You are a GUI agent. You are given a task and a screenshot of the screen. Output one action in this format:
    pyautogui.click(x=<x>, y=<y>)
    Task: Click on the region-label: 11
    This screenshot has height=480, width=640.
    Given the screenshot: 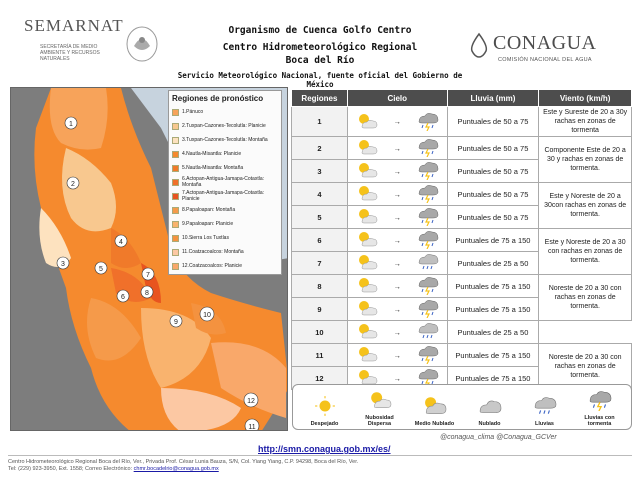 What is the action you would take?
    pyautogui.click(x=251, y=427)
    